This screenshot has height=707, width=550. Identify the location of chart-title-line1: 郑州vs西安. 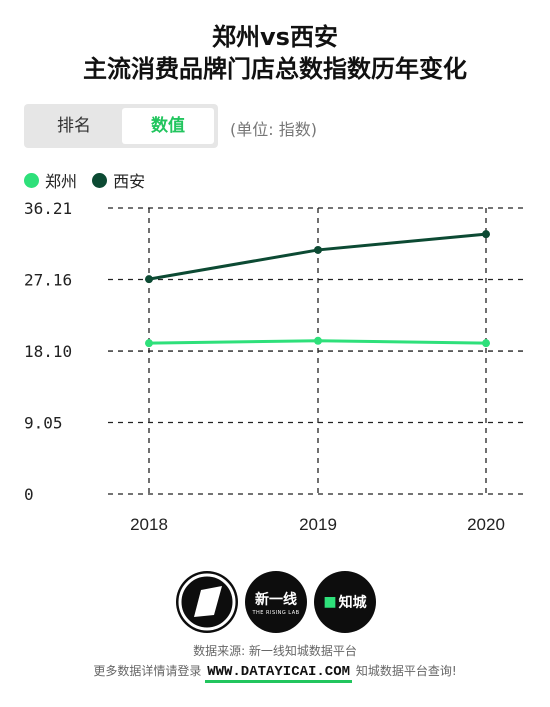
(275, 37).